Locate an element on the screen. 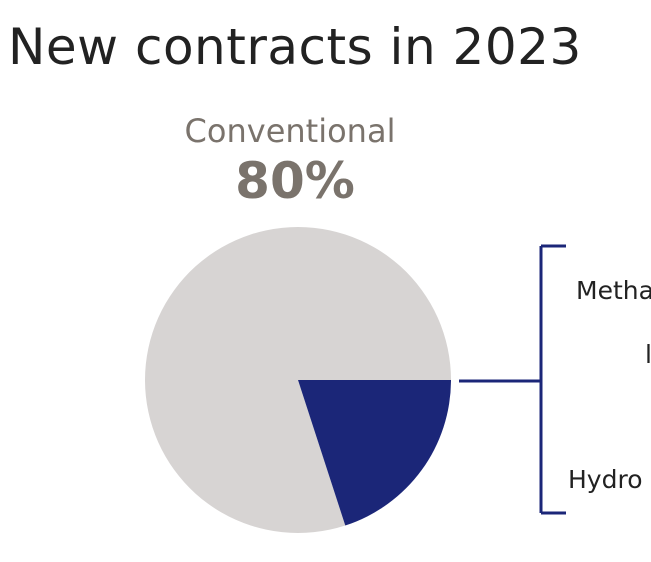 This screenshot has width=651, height=562. breakout-label-partial: l is located at coordinates (648, 354).